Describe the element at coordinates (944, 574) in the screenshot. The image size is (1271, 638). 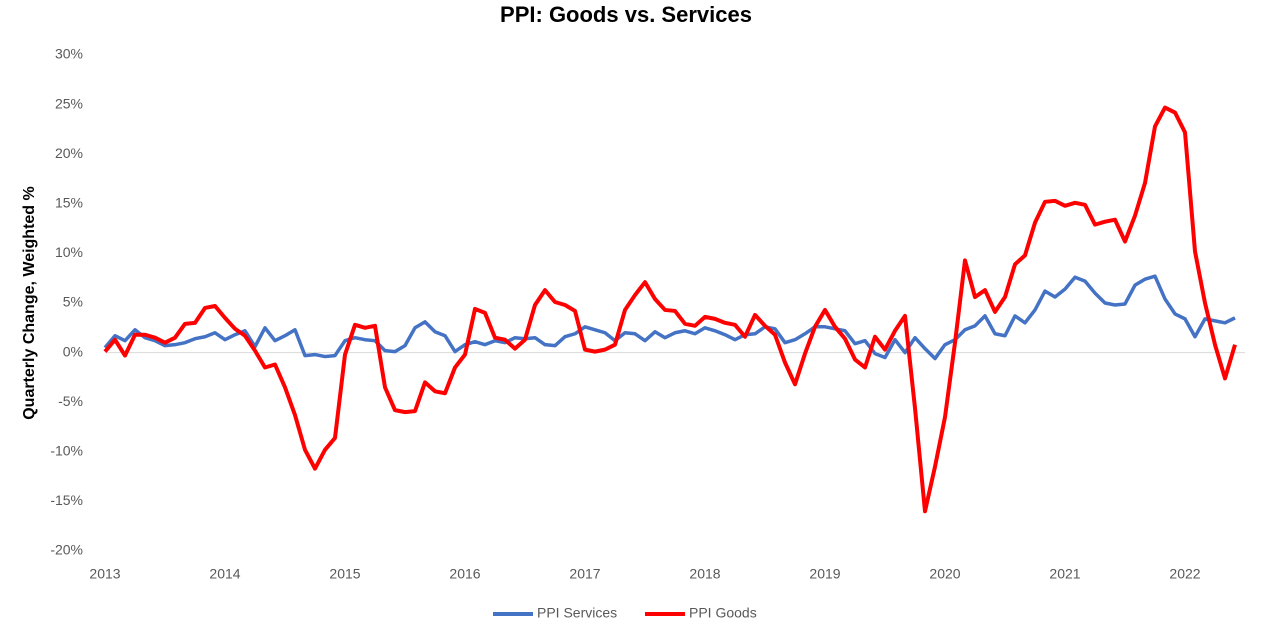
I see `x-tick-label: 2020` at that location.